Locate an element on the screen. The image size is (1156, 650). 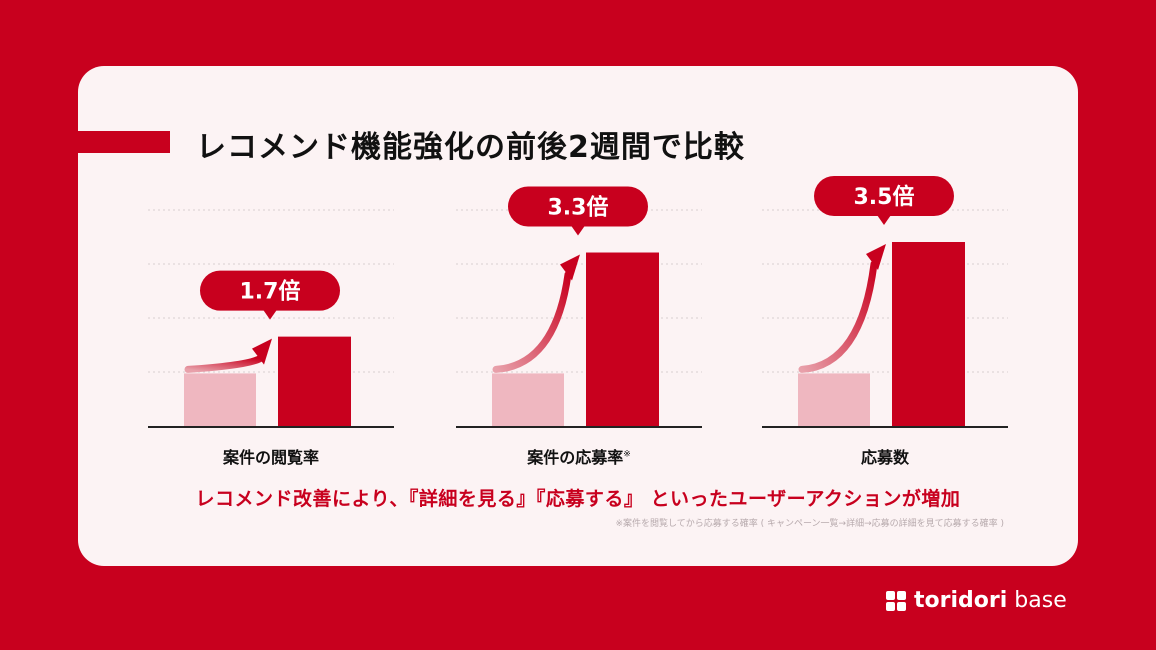
chart-application-count: 3.5倍 is located at coordinates (885, 305).